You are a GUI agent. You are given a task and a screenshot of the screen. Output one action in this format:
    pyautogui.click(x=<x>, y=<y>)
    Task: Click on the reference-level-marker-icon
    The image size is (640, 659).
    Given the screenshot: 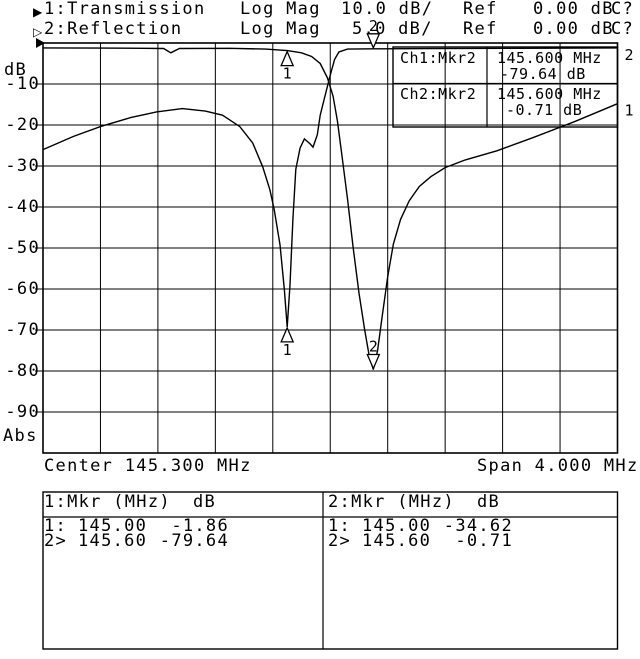 What is the action you would take?
    pyautogui.click(x=40, y=43)
    